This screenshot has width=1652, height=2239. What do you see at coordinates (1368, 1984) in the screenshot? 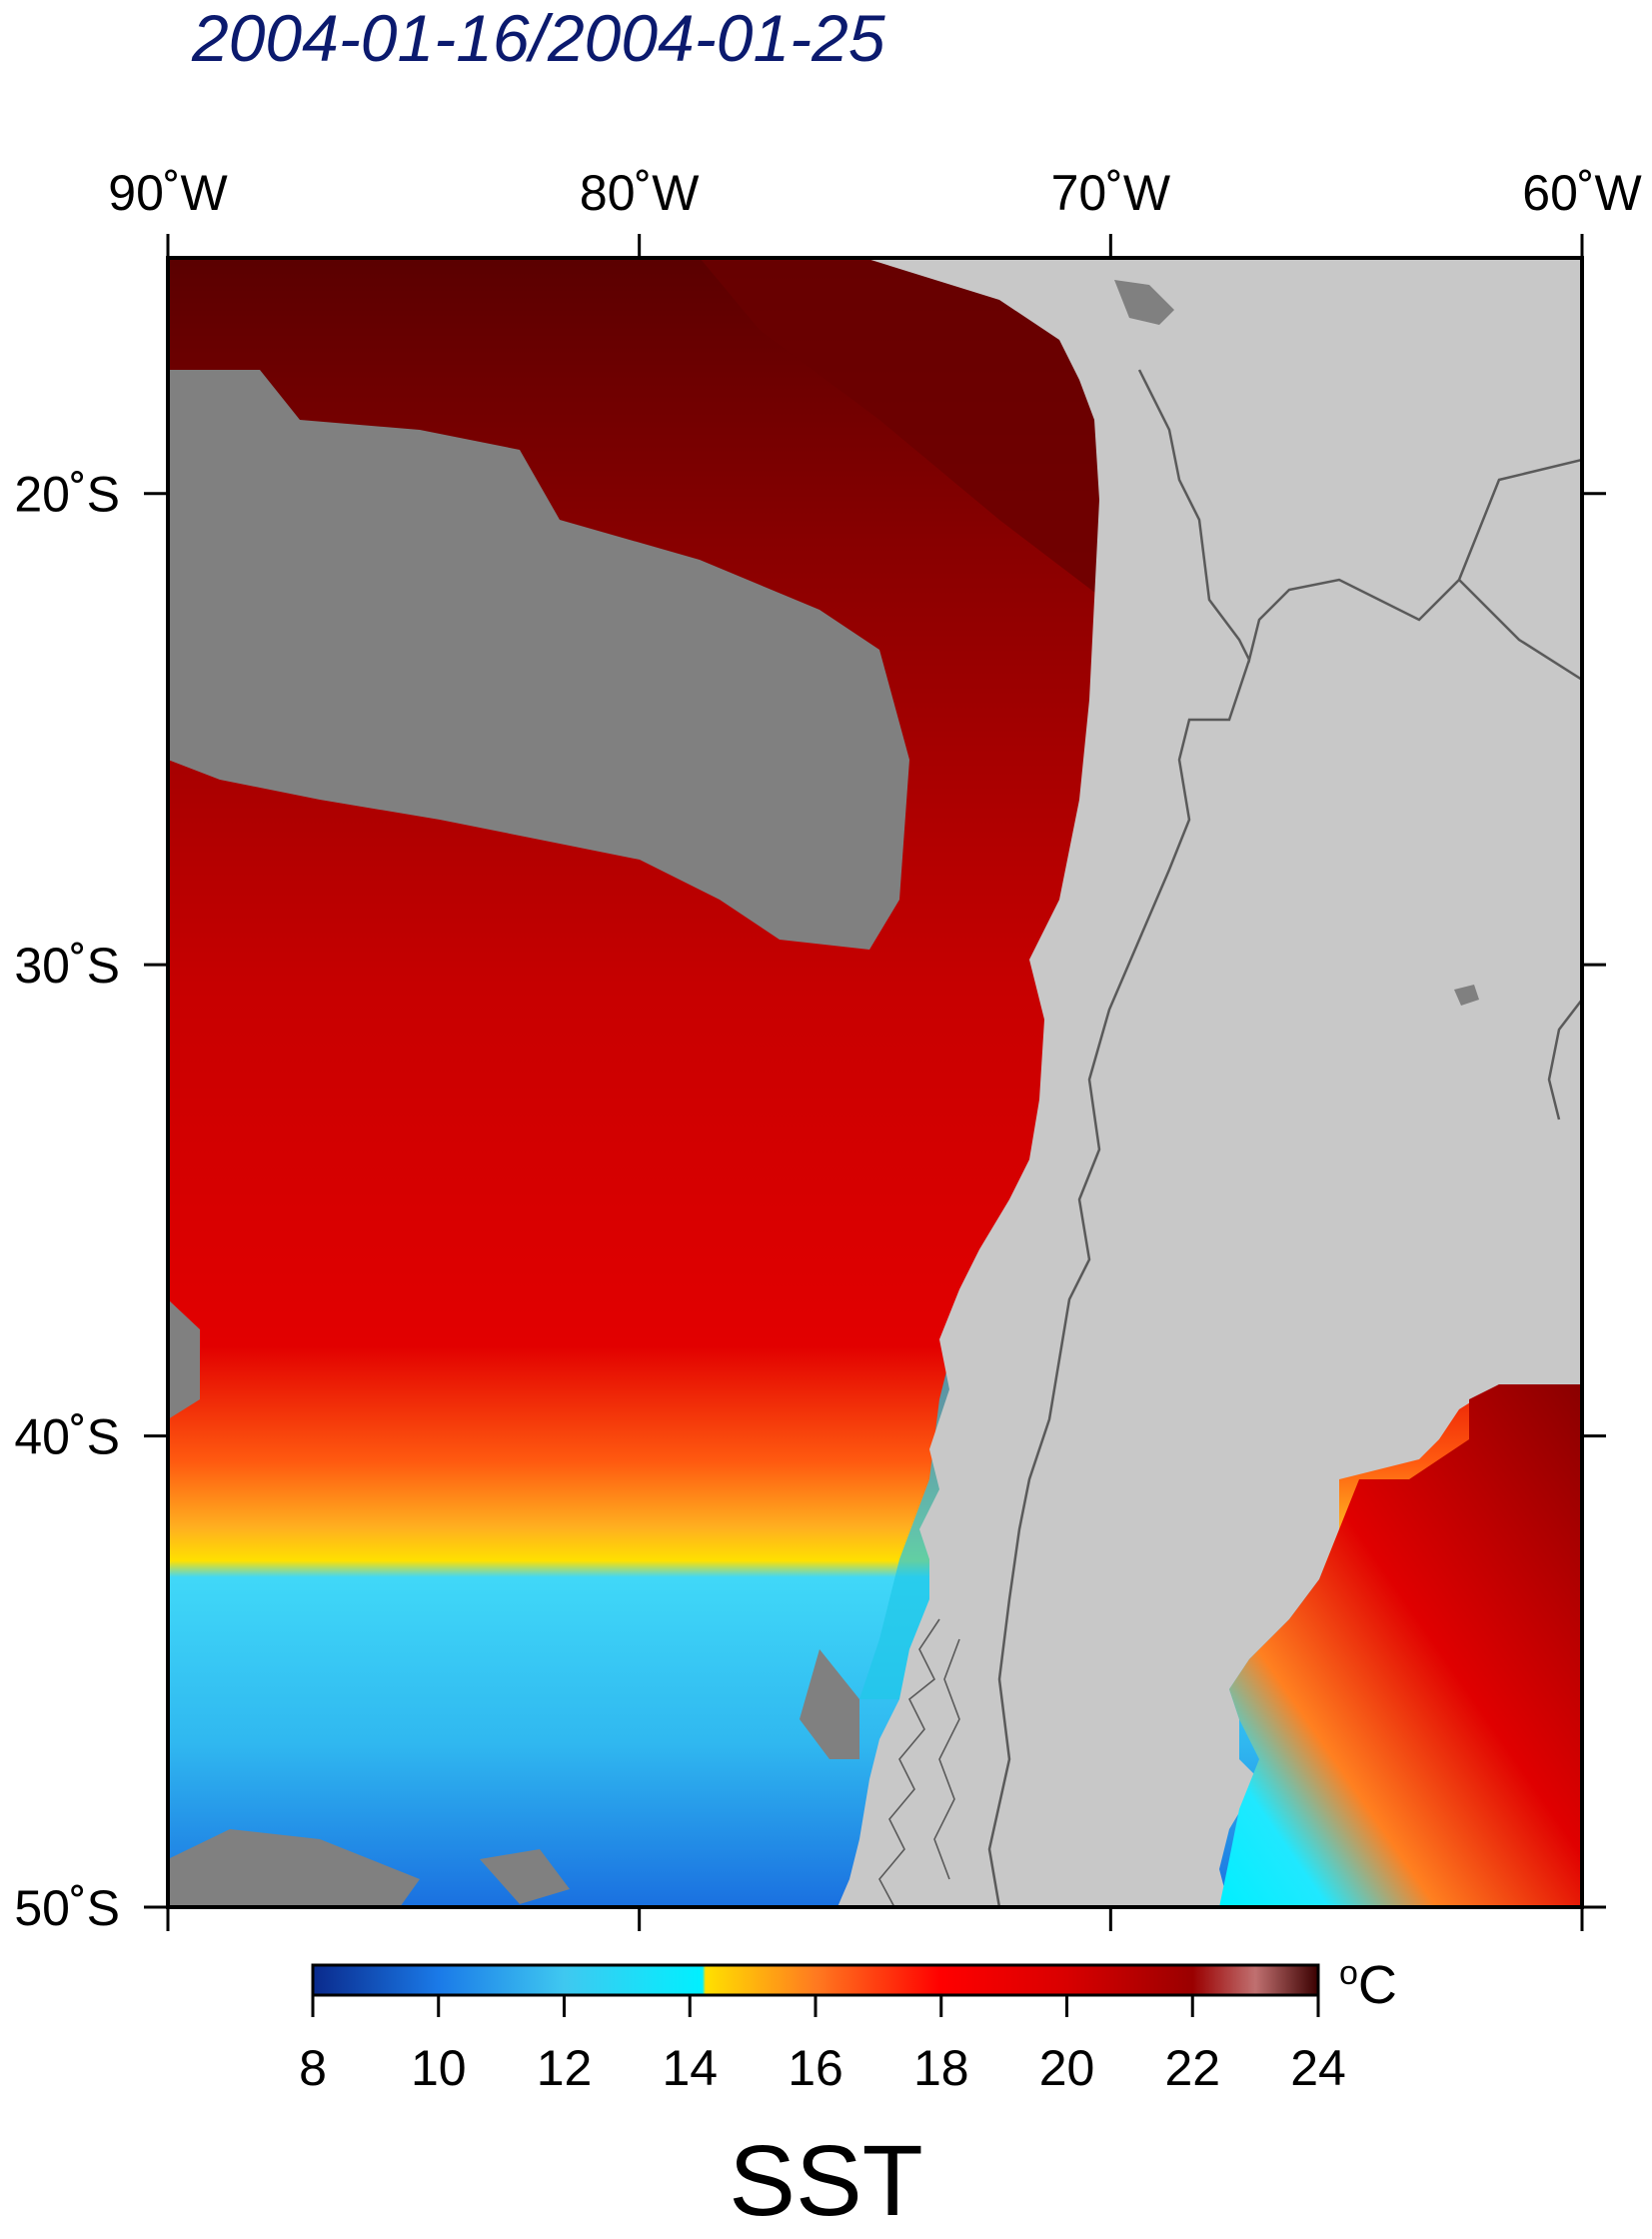
I see `unit-label: oC` at bounding box center [1368, 1984].